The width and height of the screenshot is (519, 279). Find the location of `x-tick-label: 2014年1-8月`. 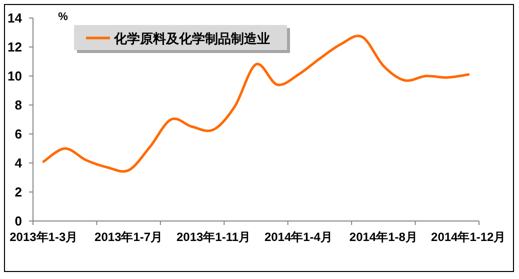

x-tick-label: 2014年1-8月 is located at coordinates (383, 237).